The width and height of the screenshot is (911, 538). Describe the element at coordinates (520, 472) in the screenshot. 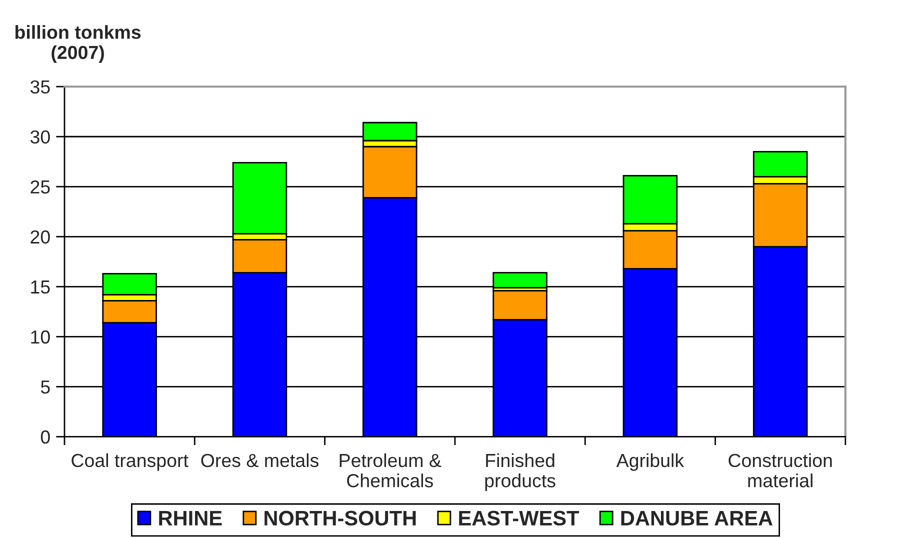

I see `x-tick-label: Finished products` at that location.